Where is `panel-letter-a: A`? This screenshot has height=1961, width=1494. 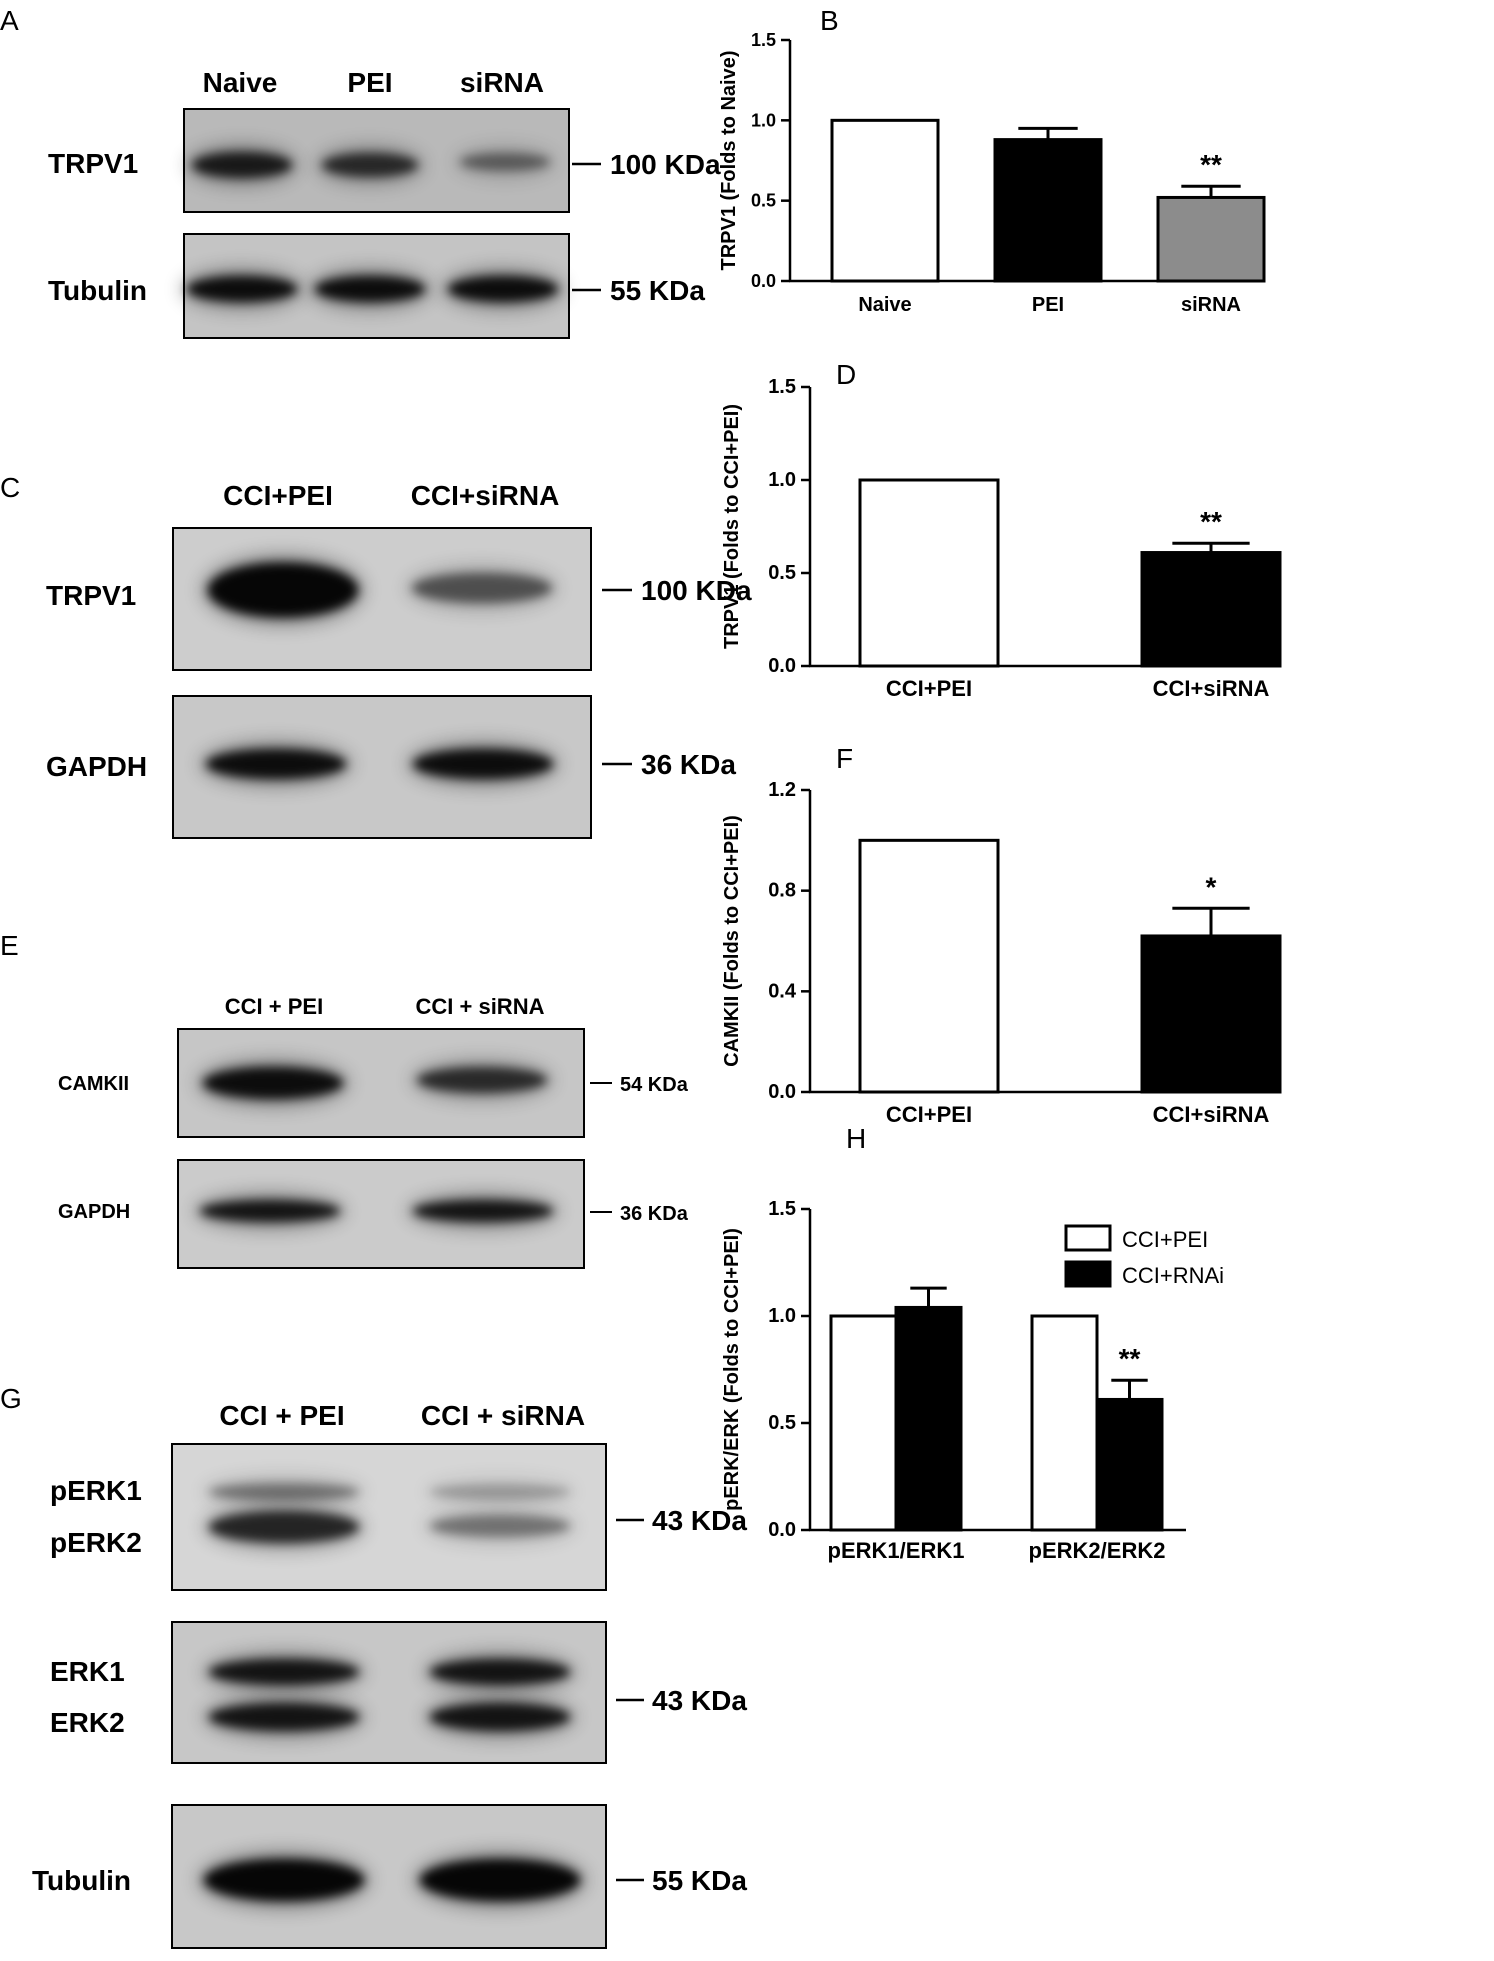 panel-letter-a: A is located at coordinates (9, 20).